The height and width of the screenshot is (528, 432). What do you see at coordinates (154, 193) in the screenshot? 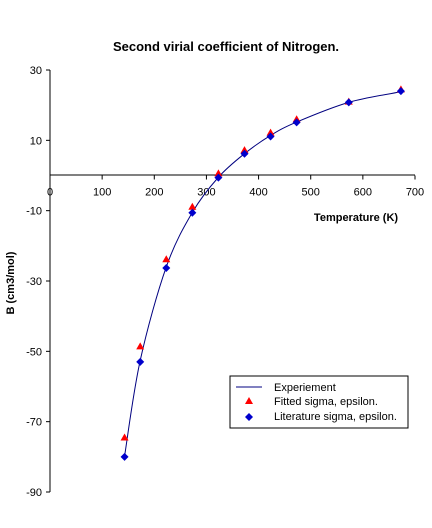
I see `x-tick-label: 200` at bounding box center [154, 193].